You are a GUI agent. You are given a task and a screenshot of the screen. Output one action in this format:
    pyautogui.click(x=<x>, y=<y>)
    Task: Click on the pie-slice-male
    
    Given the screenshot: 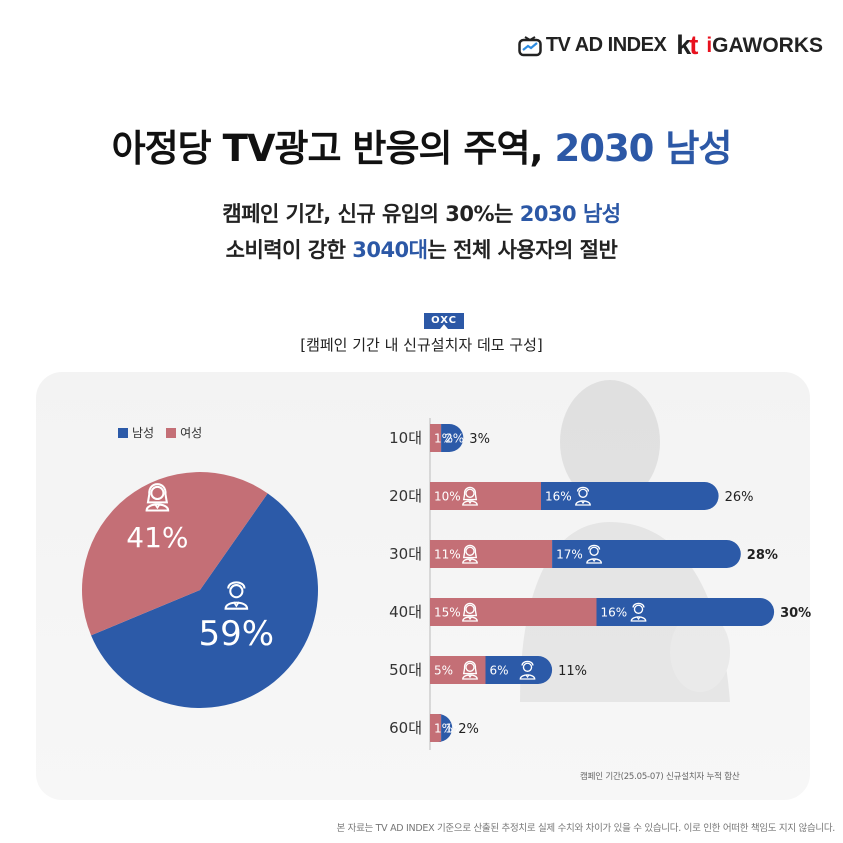 What is the action you would take?
    pyautogui.click(x=204, y=600)
    